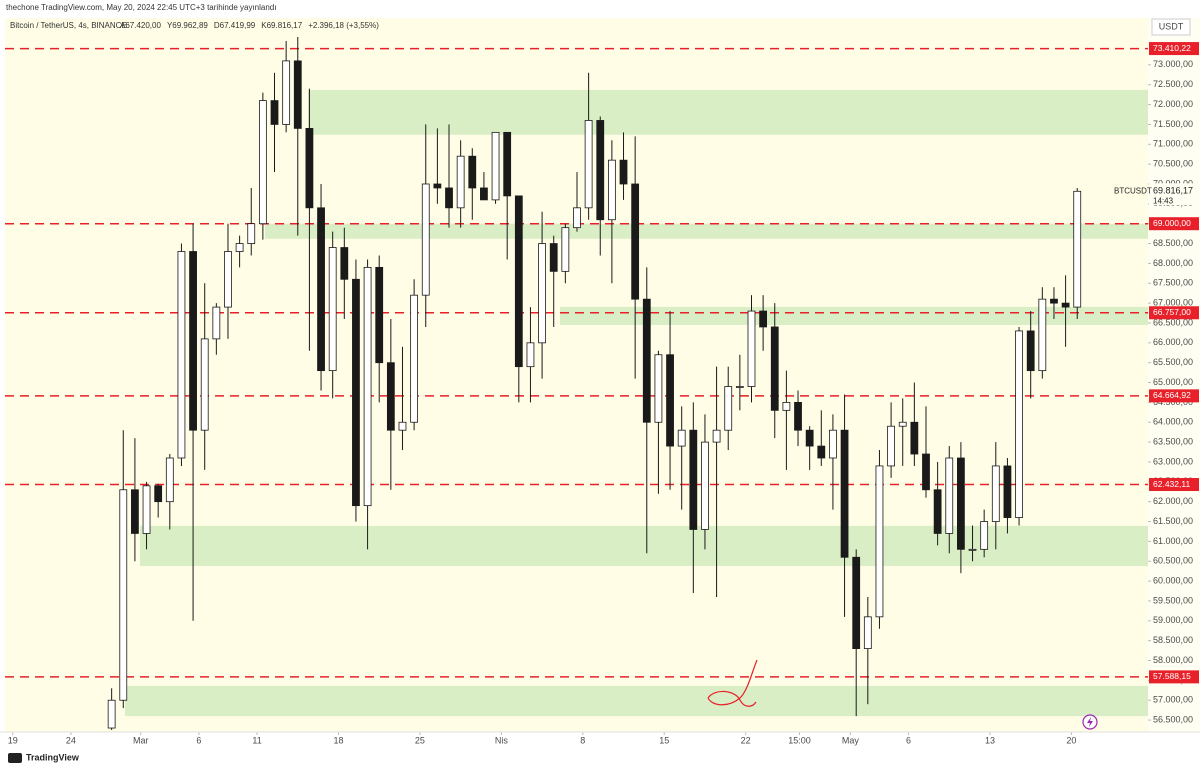 Image resolution: width=1200 pixels, height=770 pixels. What do you see at coordinates (1172, 312) in the screenshot?
I see `level-label: 66.757,00` at bounding box center [1172, 312].